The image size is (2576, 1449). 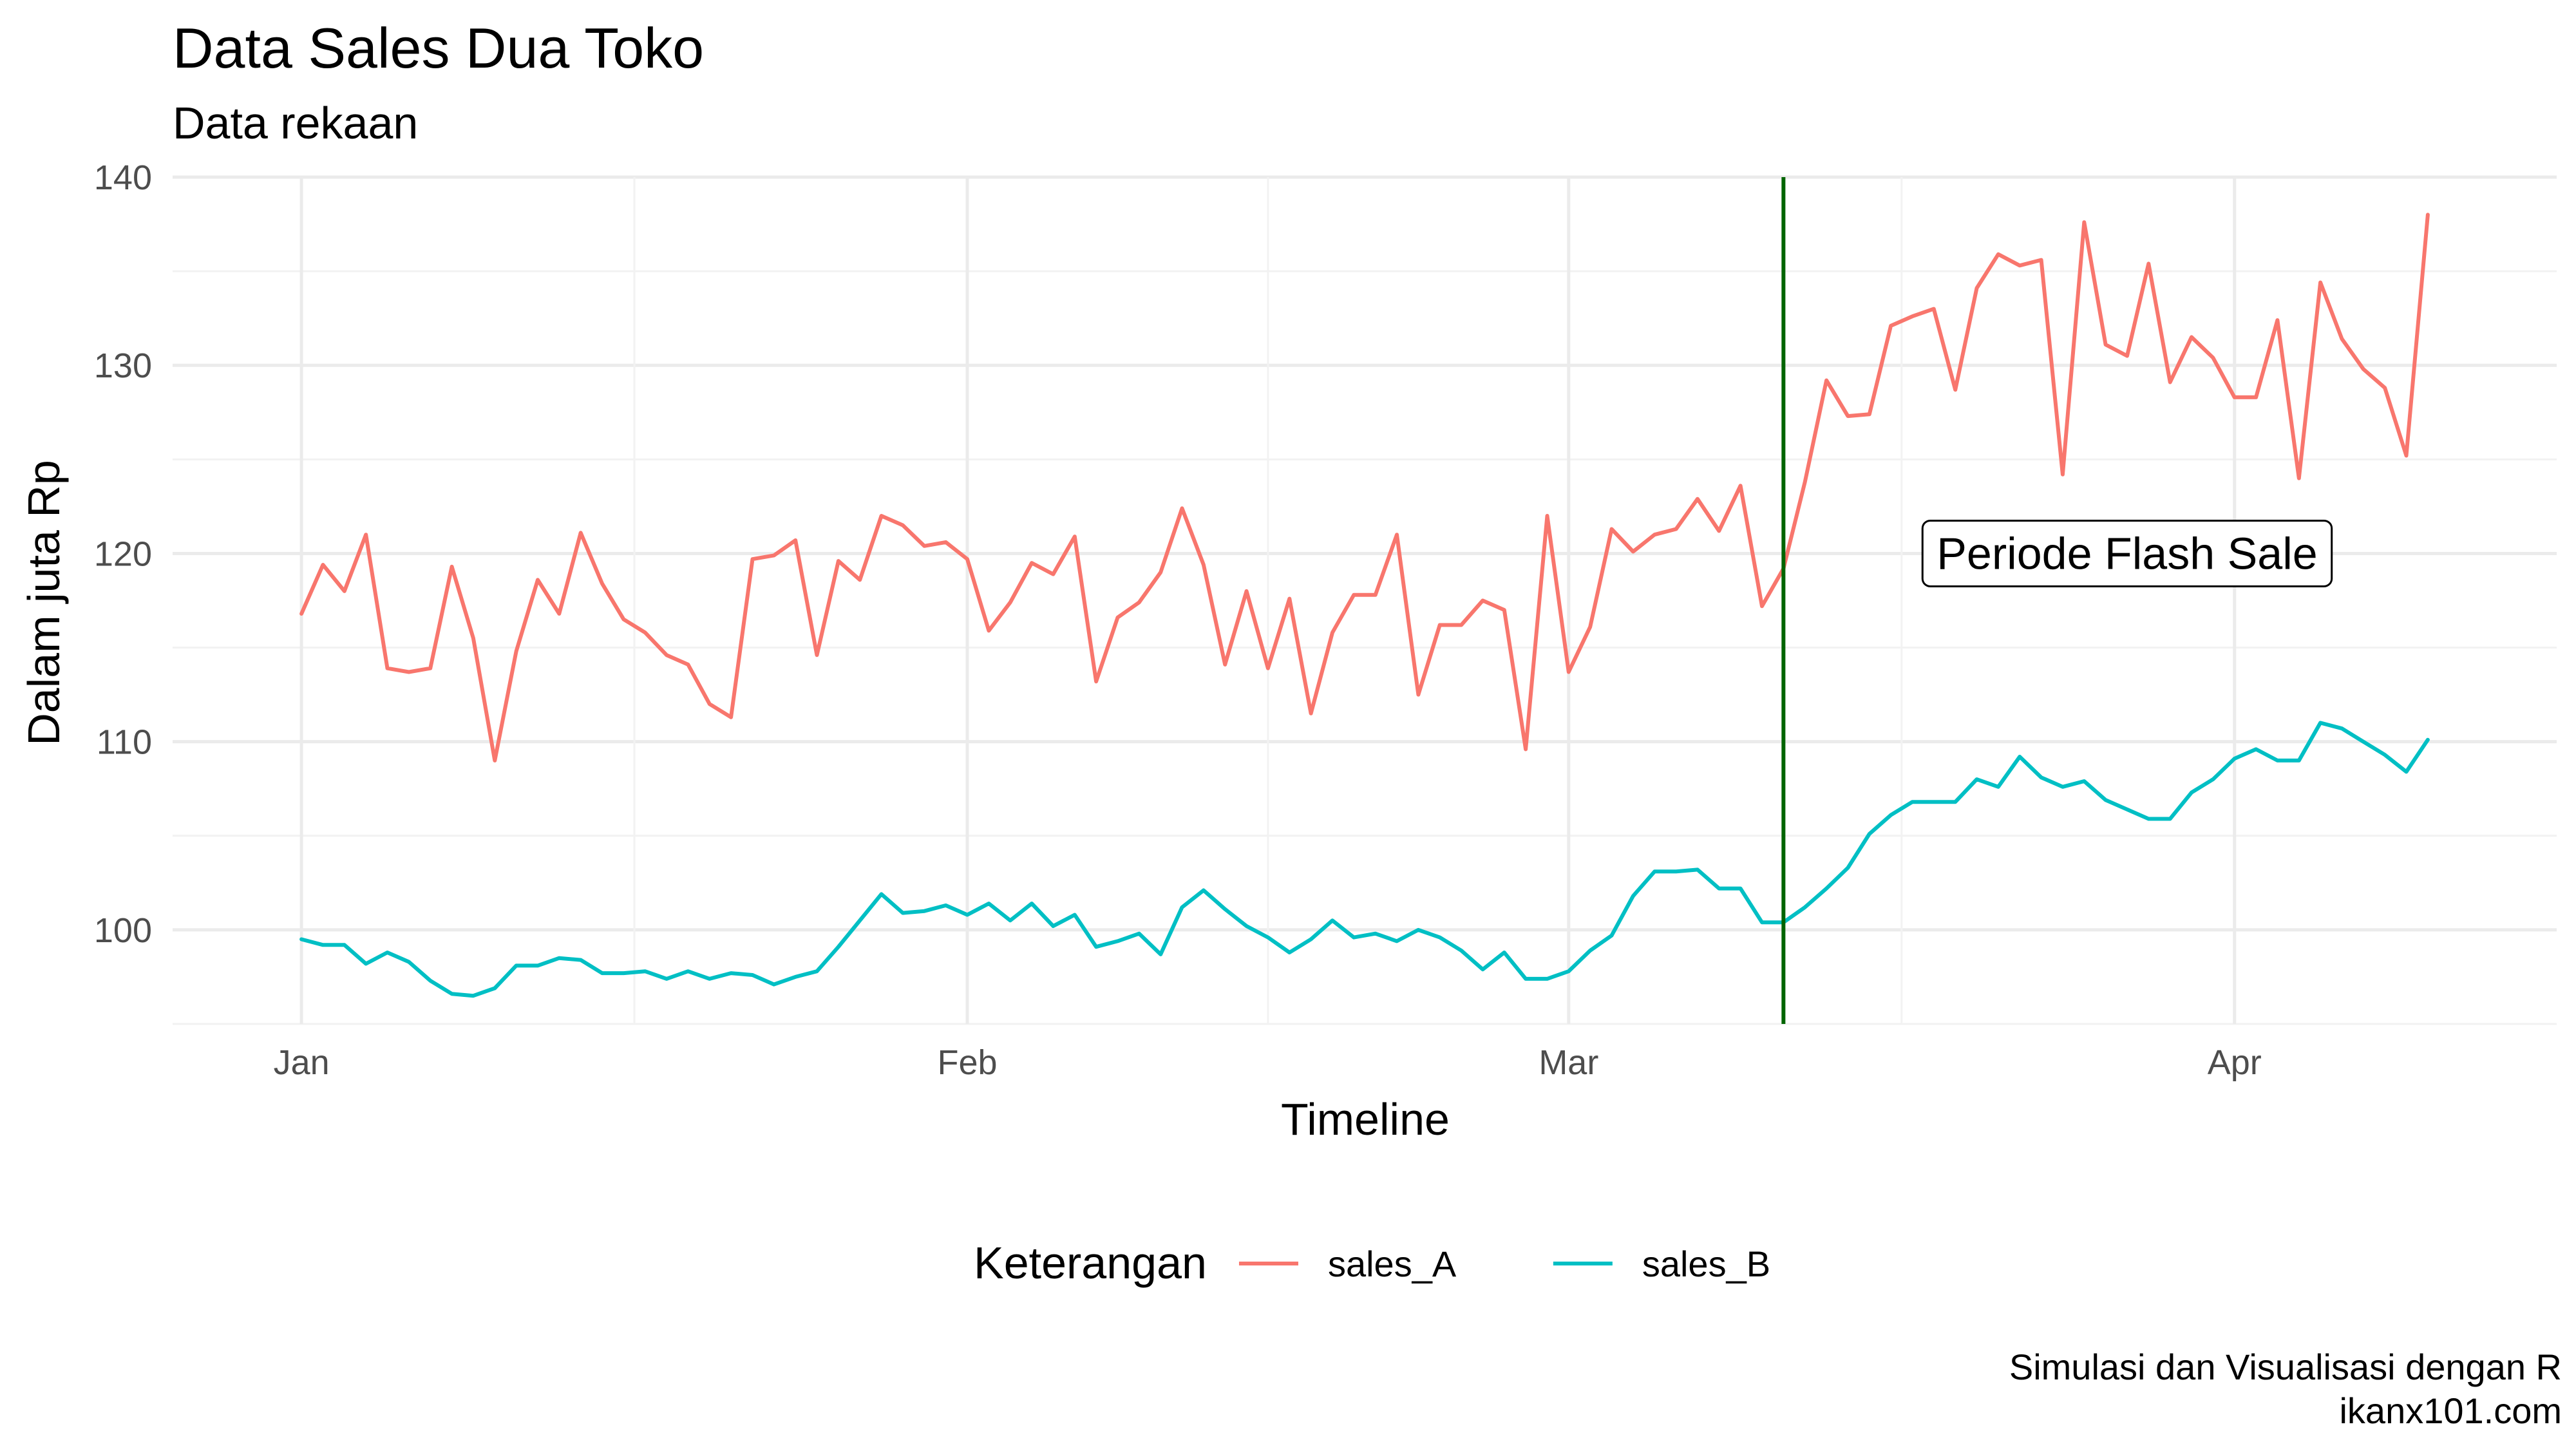 What do you see at coordinates (1393, 1264) in the screenshot?
I see `legend-label-sales-A: sales_A` at bounding box center [1393, 1264].